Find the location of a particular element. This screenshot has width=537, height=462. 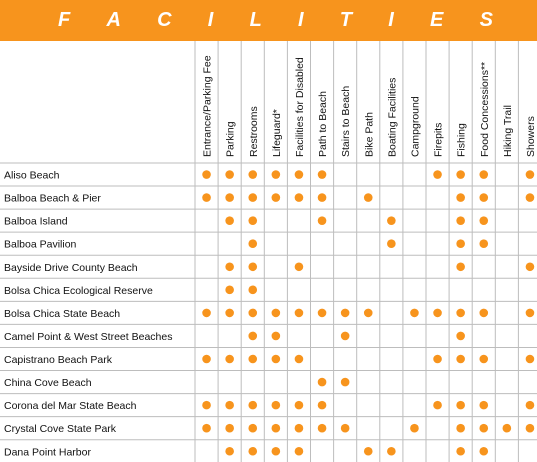

row-label: Capistrano Beach Park is located at coordinates (58, 360).